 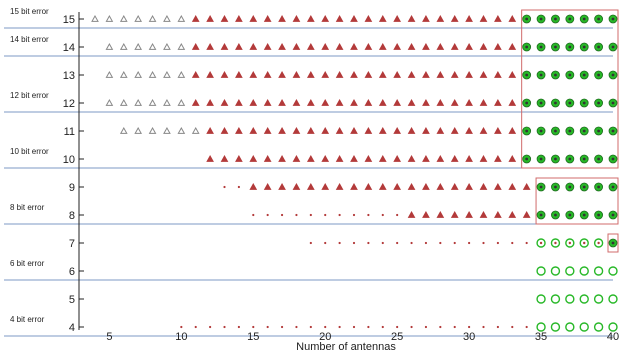 I want to click on green-dotted-circle-center, so click(x=570, y=243).